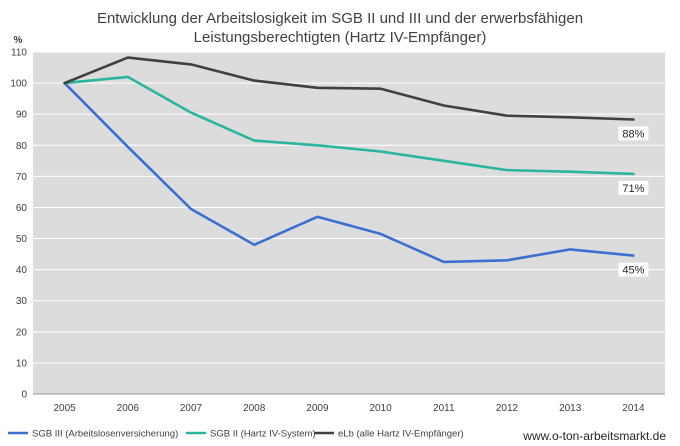 This screenshot has height=446, width=680. What do you see at coordinates (22, 239) in the screenshot?
I see `y-tick-label: 50` at bounding box center [22, 239].